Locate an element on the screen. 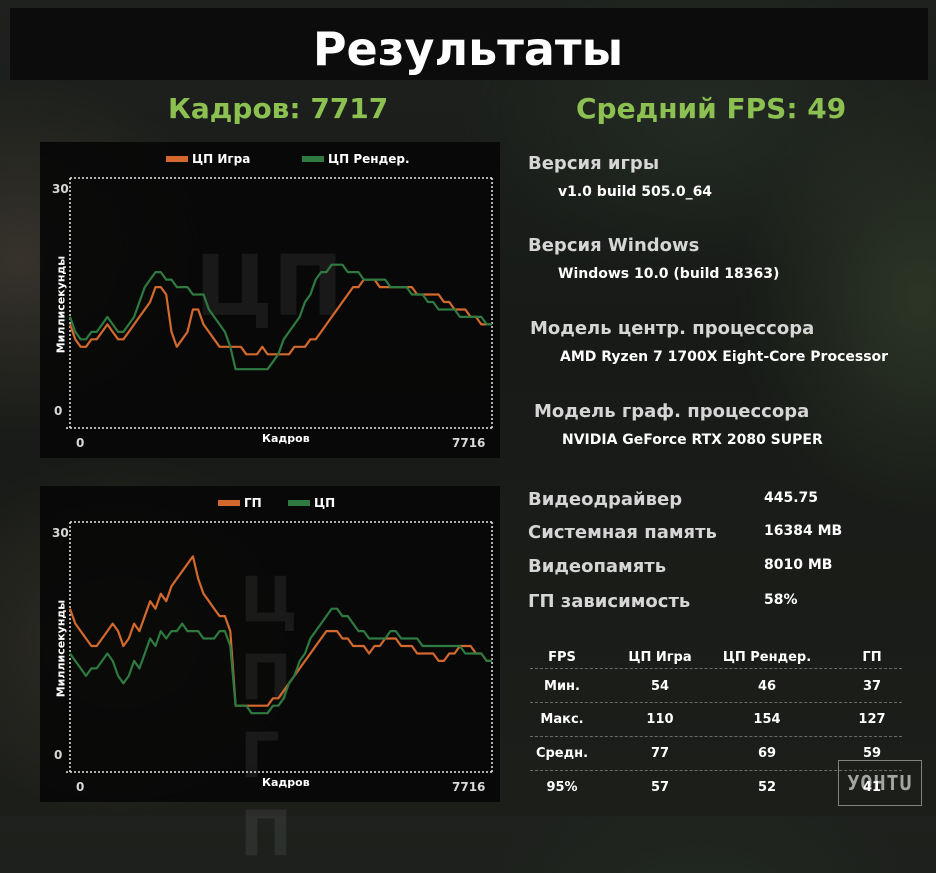 The image size is (936, 873). chart-watermark: ЦП is located at coordinates (269, 286).